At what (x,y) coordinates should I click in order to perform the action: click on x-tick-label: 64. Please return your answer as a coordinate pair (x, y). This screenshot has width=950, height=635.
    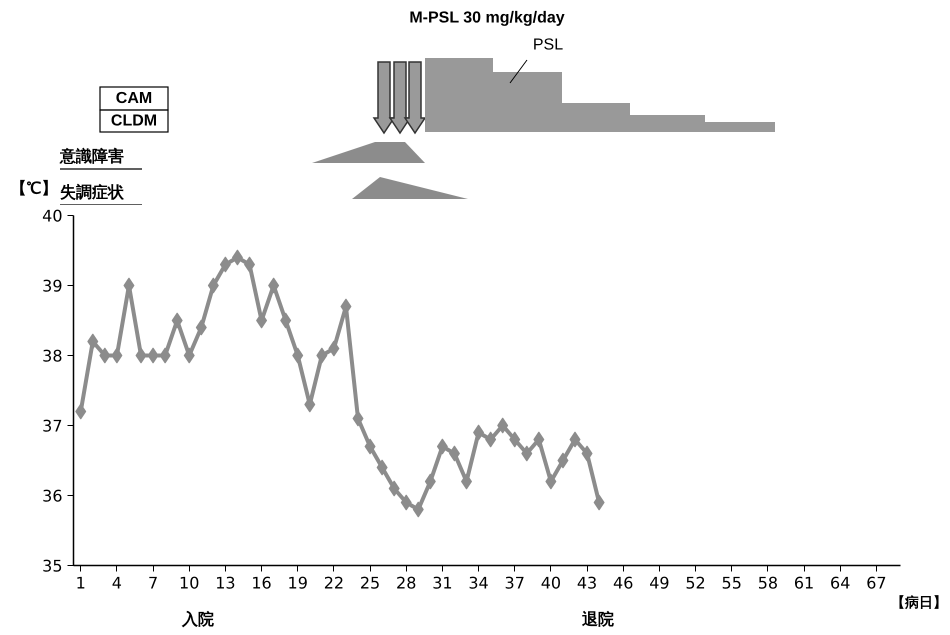
    Looking at the image, I should click on (840, 583).